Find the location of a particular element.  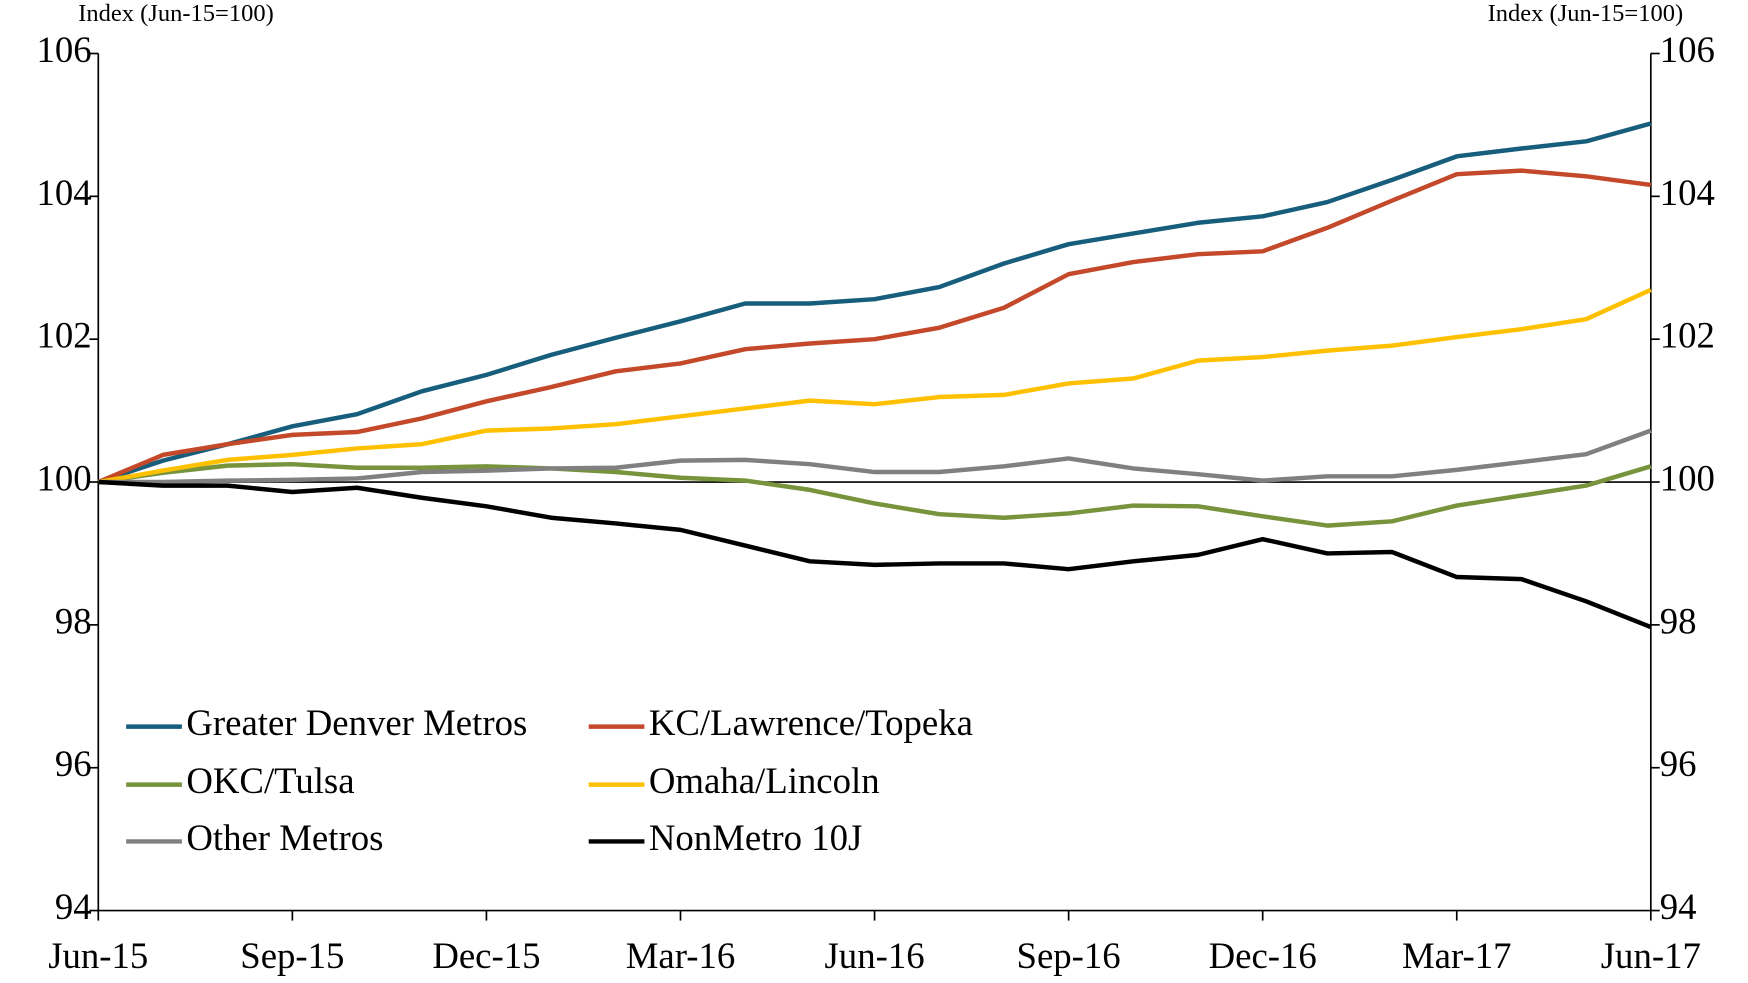

legend-label: Other Metros is located at coordinates (284, 837).